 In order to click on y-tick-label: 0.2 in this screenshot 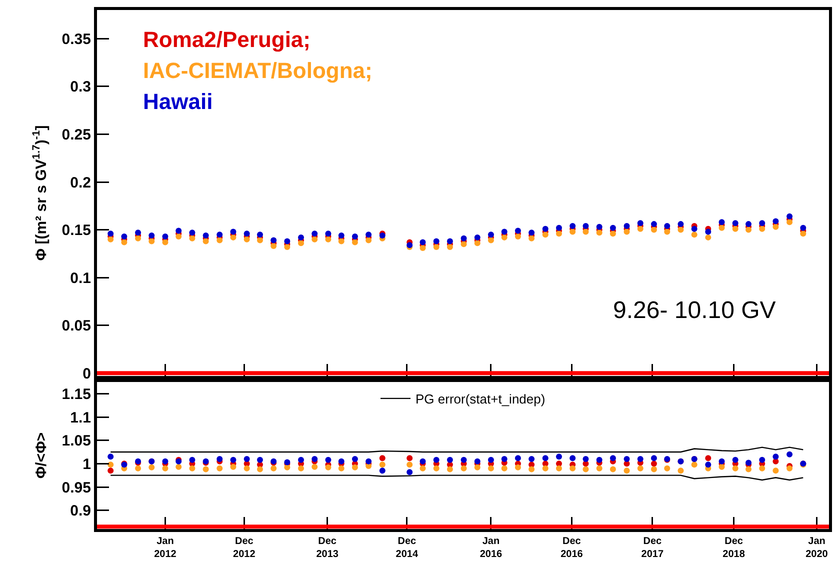, I will do `click(80, 183)`.